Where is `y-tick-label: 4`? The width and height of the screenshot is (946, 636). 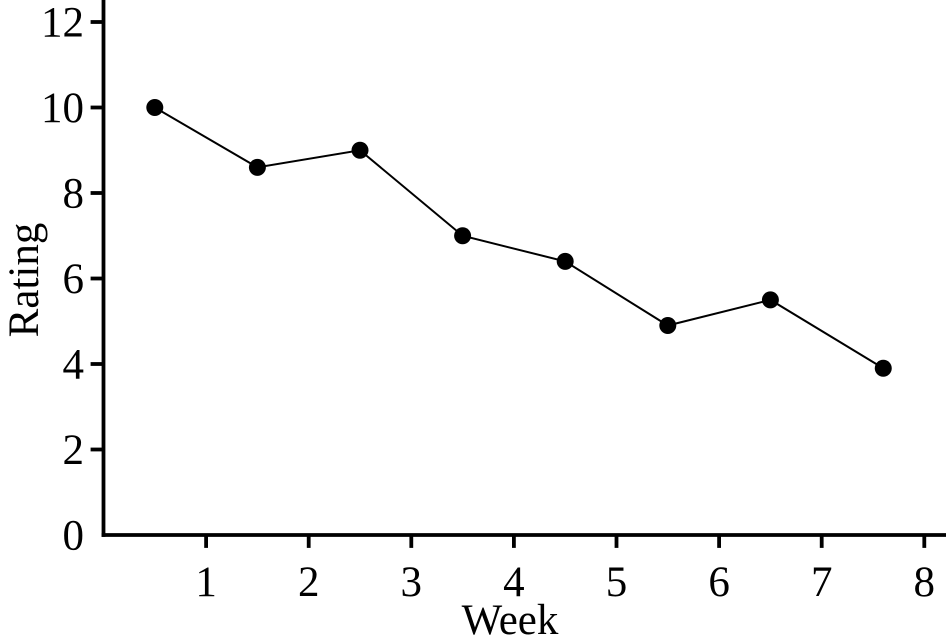
y-tick-label: 4 is located at coordinates (74, 365).